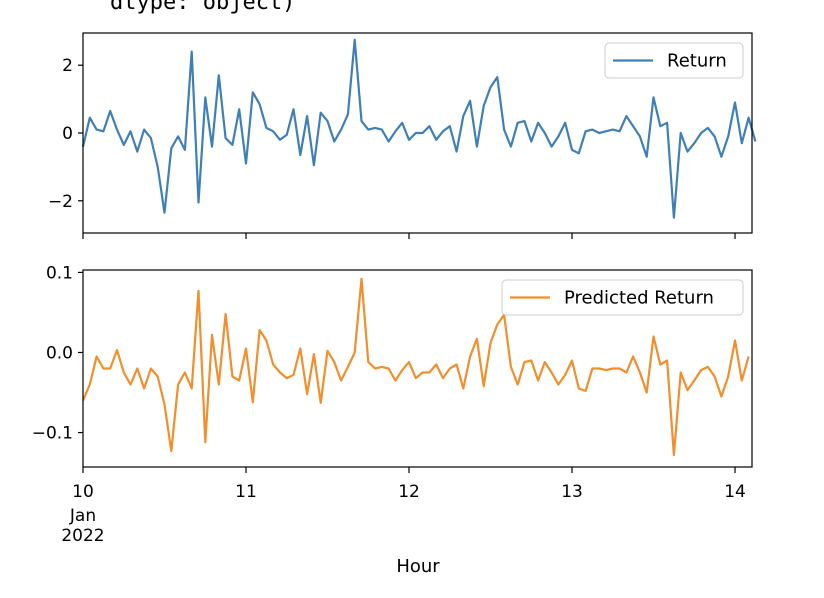 The width and height of the screenshot is (824, 598). I want to click on y-tick-label: 0, so click(67, 134).